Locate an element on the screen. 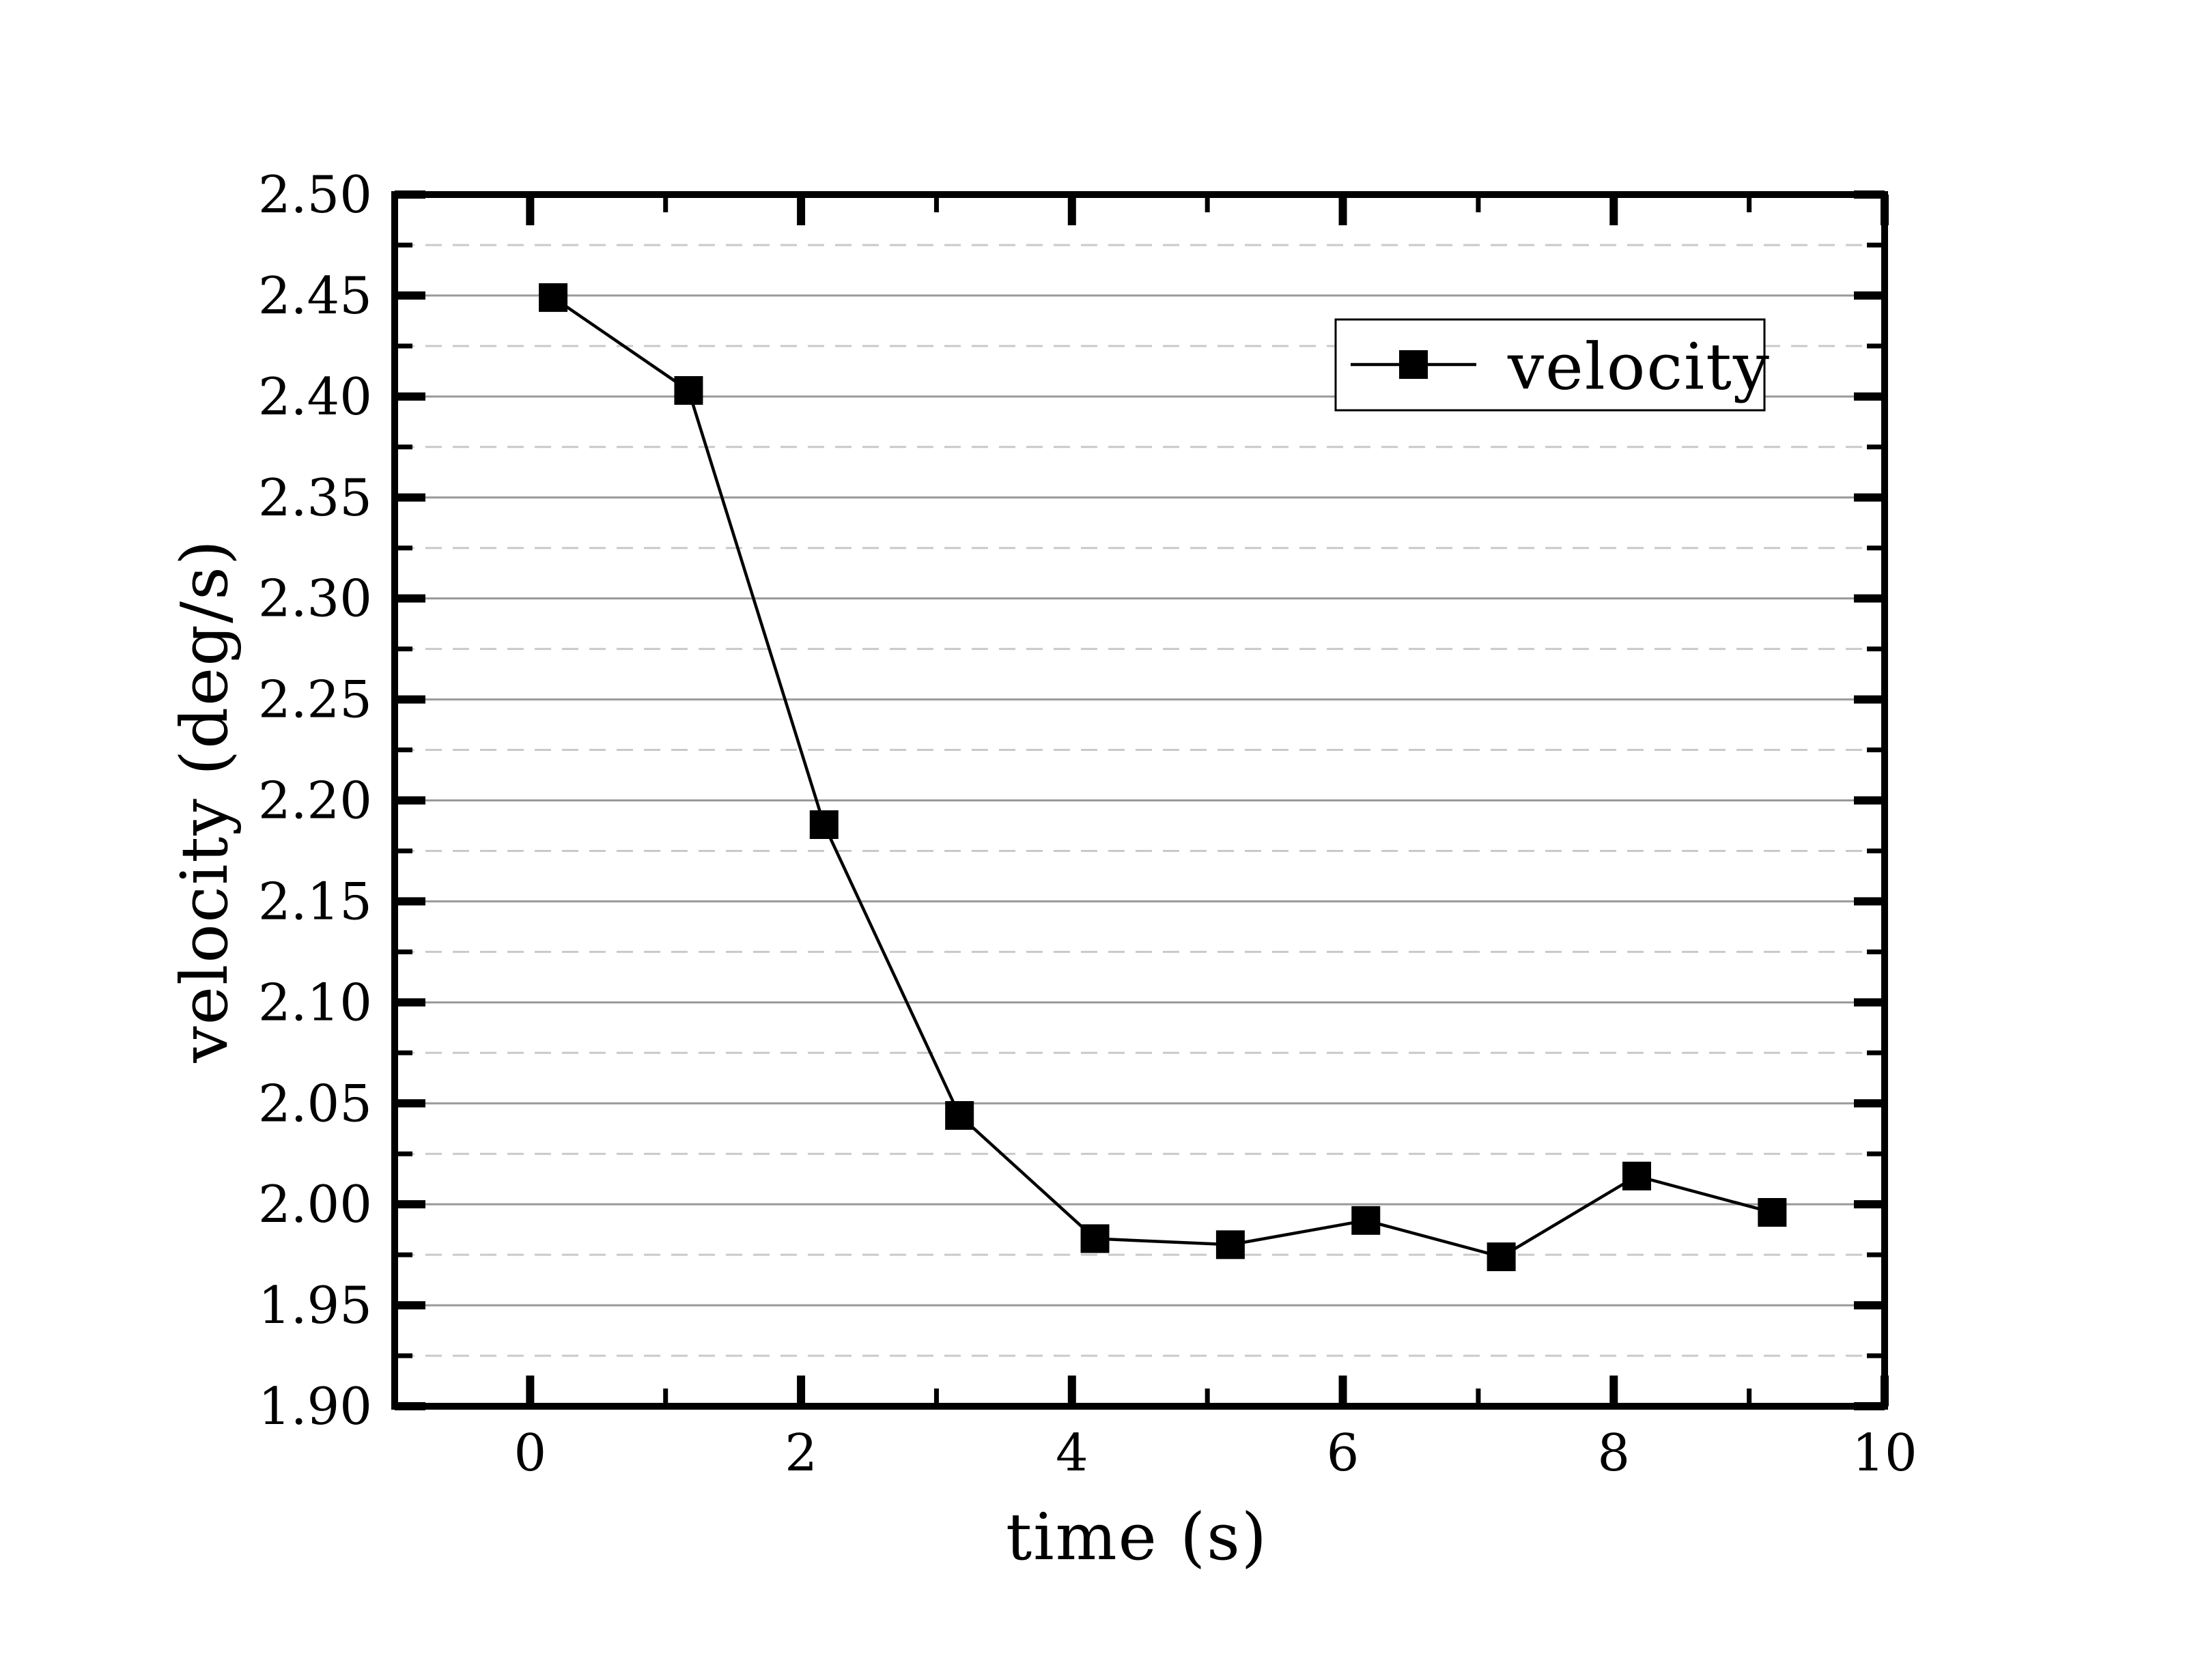 Image resolution: width=2196 pixels, height=1680 pixels. x-tick-label: 10 is located at coordinates (1884, 1453).